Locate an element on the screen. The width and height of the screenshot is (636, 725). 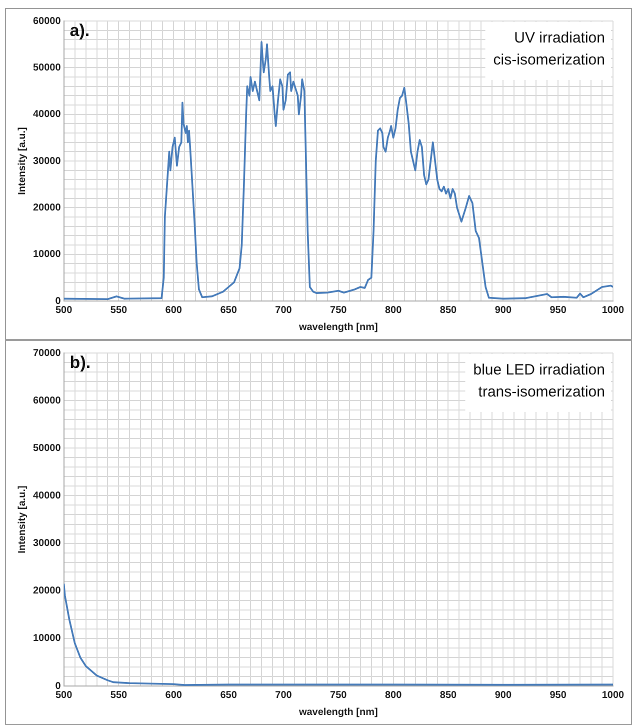
annotation: a). is located at coordinates (80, 30).